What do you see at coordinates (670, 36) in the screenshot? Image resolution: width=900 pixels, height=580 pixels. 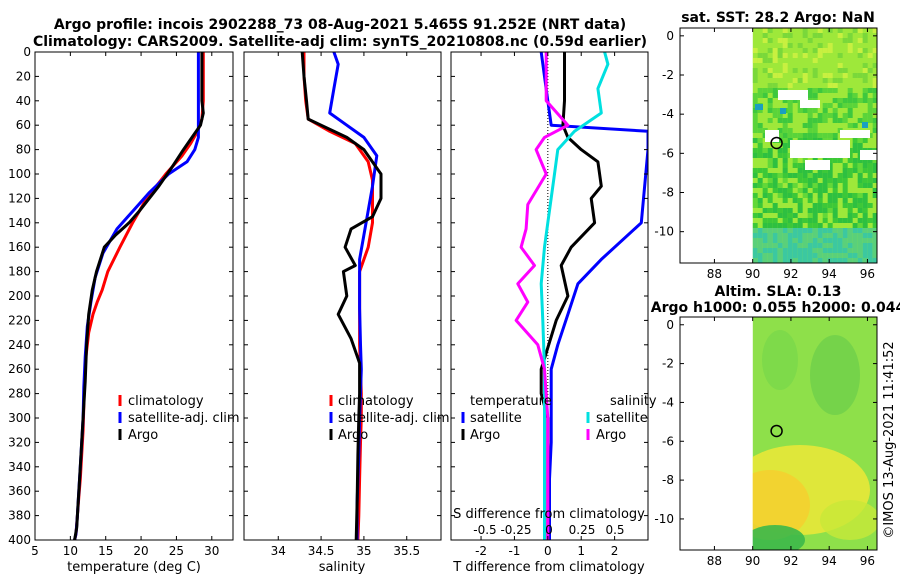 I see `y-tick-label: 0` at bounding box center [670, 36].